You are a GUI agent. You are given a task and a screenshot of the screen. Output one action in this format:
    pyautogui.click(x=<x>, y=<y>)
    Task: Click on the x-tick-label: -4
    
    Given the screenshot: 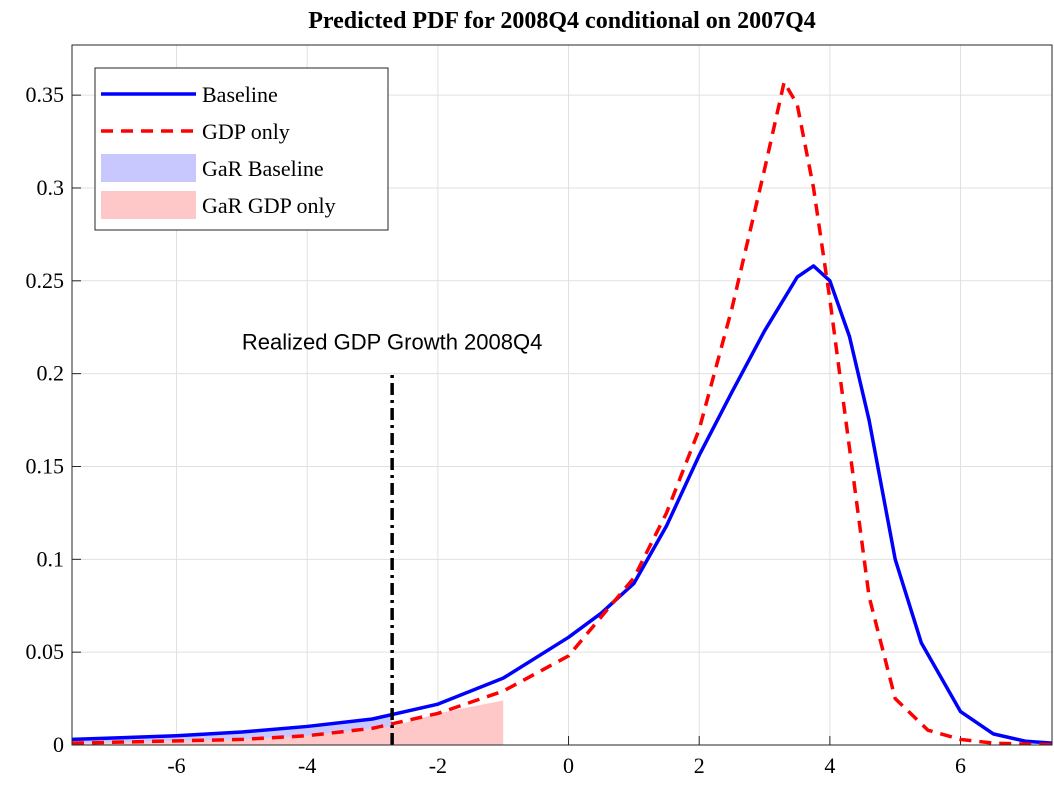 What is the action you would take?
    pyautogui.click(x=307, y=765)
    